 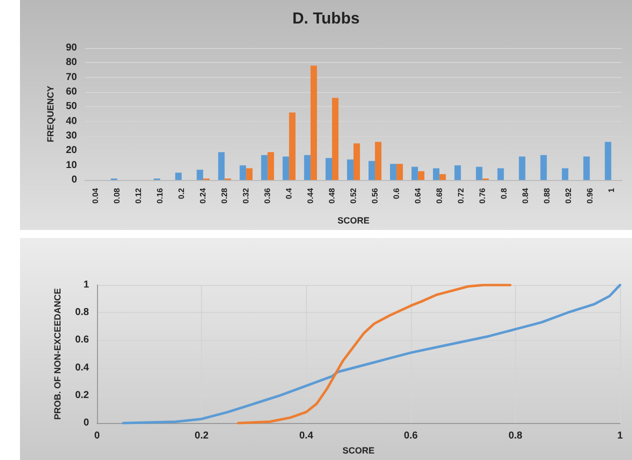 I want to click on x-tick-label: 0.36, so click(x=267, y=195).